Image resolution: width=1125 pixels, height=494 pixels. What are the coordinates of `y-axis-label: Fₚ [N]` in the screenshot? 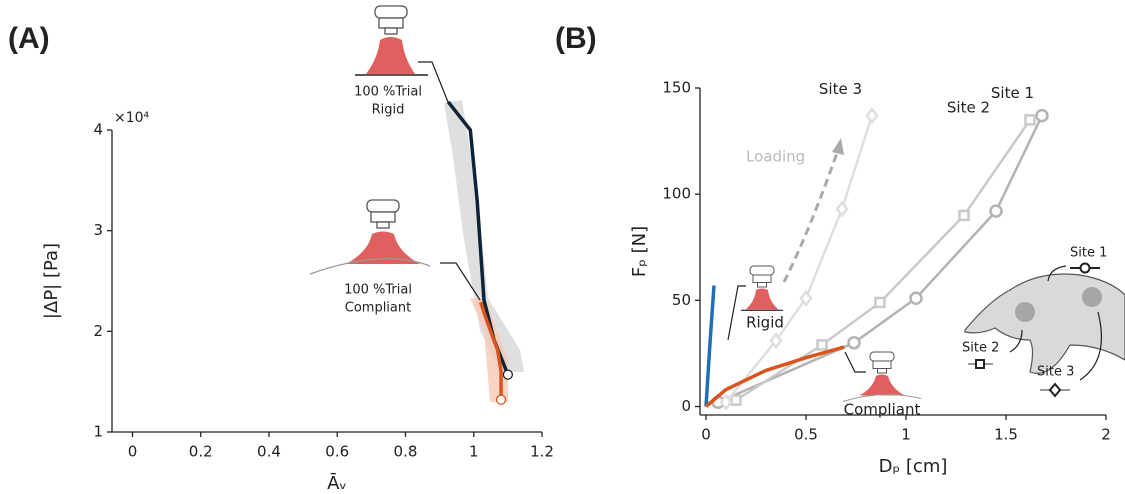 It's located at (639, 251).